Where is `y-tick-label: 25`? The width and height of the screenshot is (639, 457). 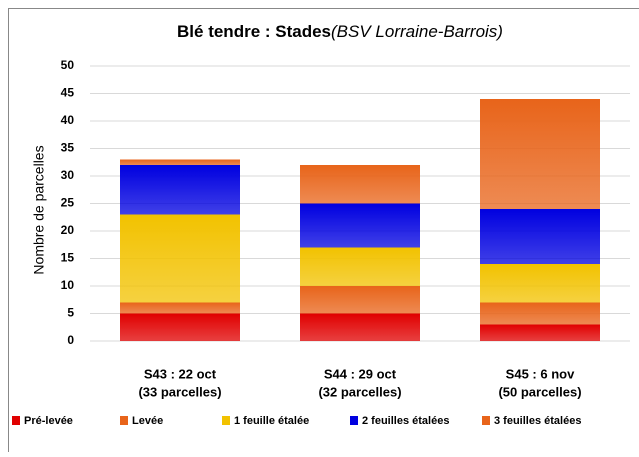
y-tick-label: 25 is located at coordinates (68, 203).